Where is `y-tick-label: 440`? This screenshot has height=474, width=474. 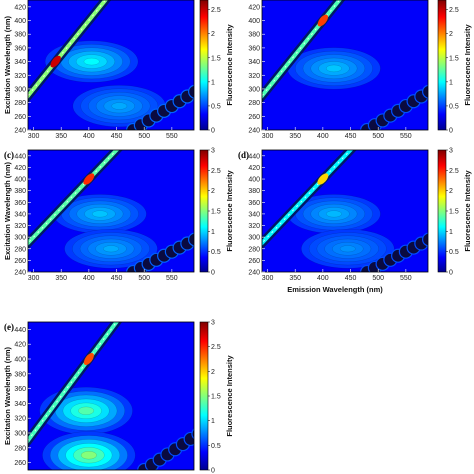 y-tick-label: 440 is located at coordinates (20, 330).